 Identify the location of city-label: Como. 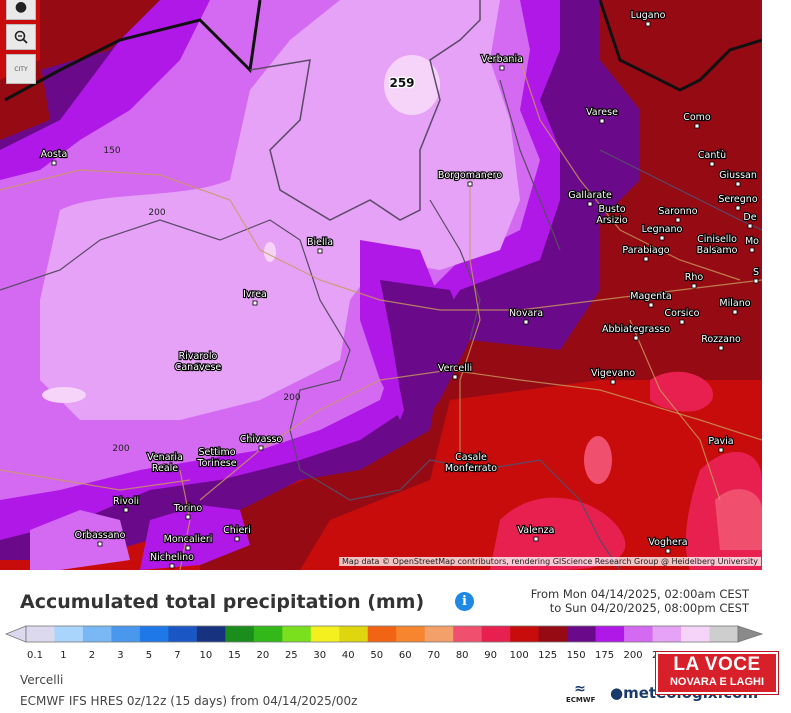
(697, 117).